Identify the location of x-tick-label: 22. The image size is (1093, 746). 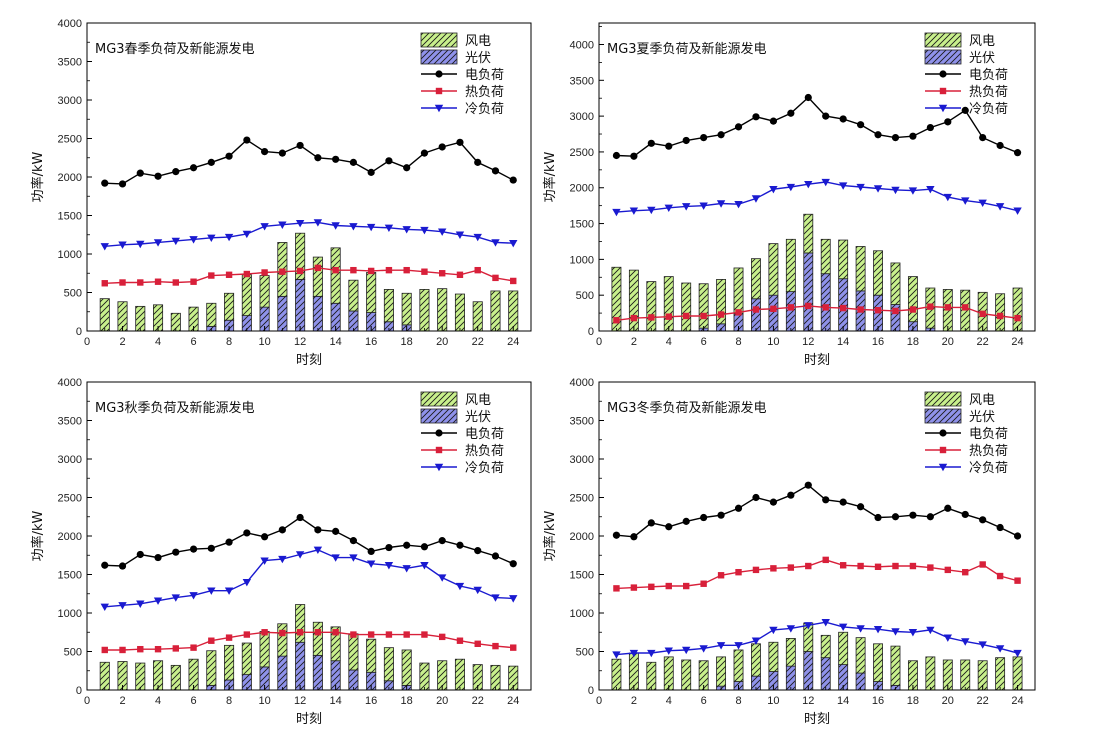
(478, 342).